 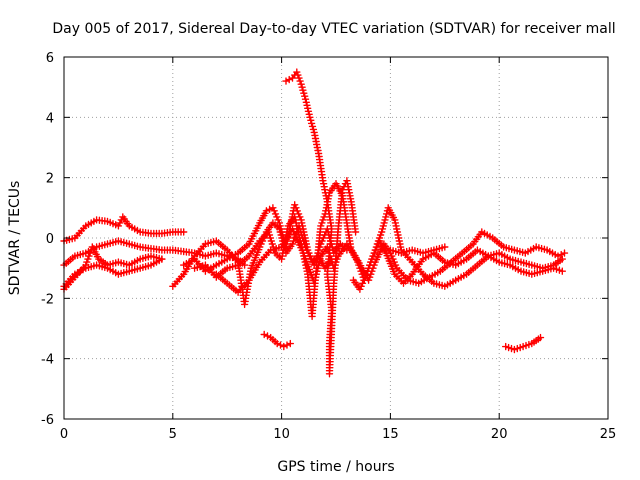 What do you see at coordinates (64, 434) in the screenshot?
I see `x-tick-label: 0` at bounding box center [64, 434].